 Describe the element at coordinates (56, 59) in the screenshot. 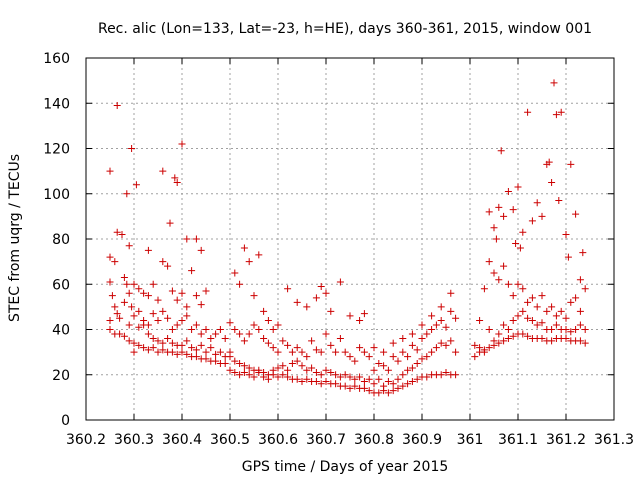

I see `y-tick-label: 160` at that location.